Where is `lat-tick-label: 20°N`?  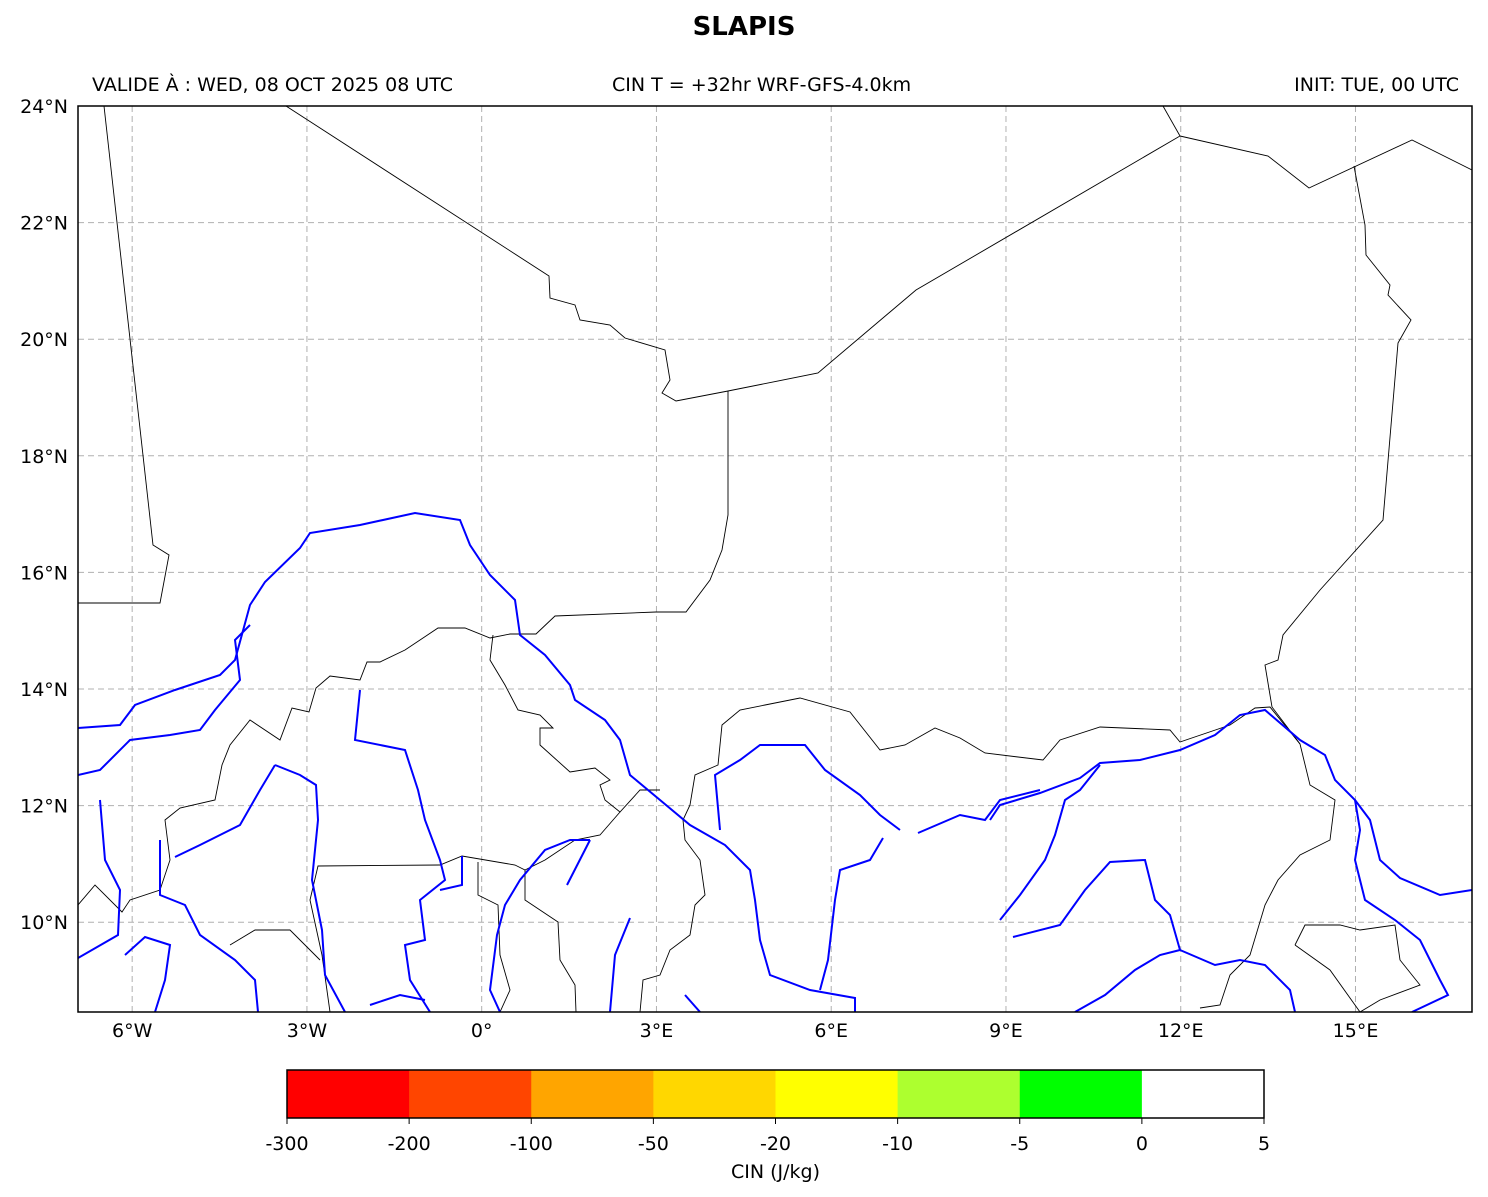
lat-tick-label: 20°N is located at coordinates (44, 340).